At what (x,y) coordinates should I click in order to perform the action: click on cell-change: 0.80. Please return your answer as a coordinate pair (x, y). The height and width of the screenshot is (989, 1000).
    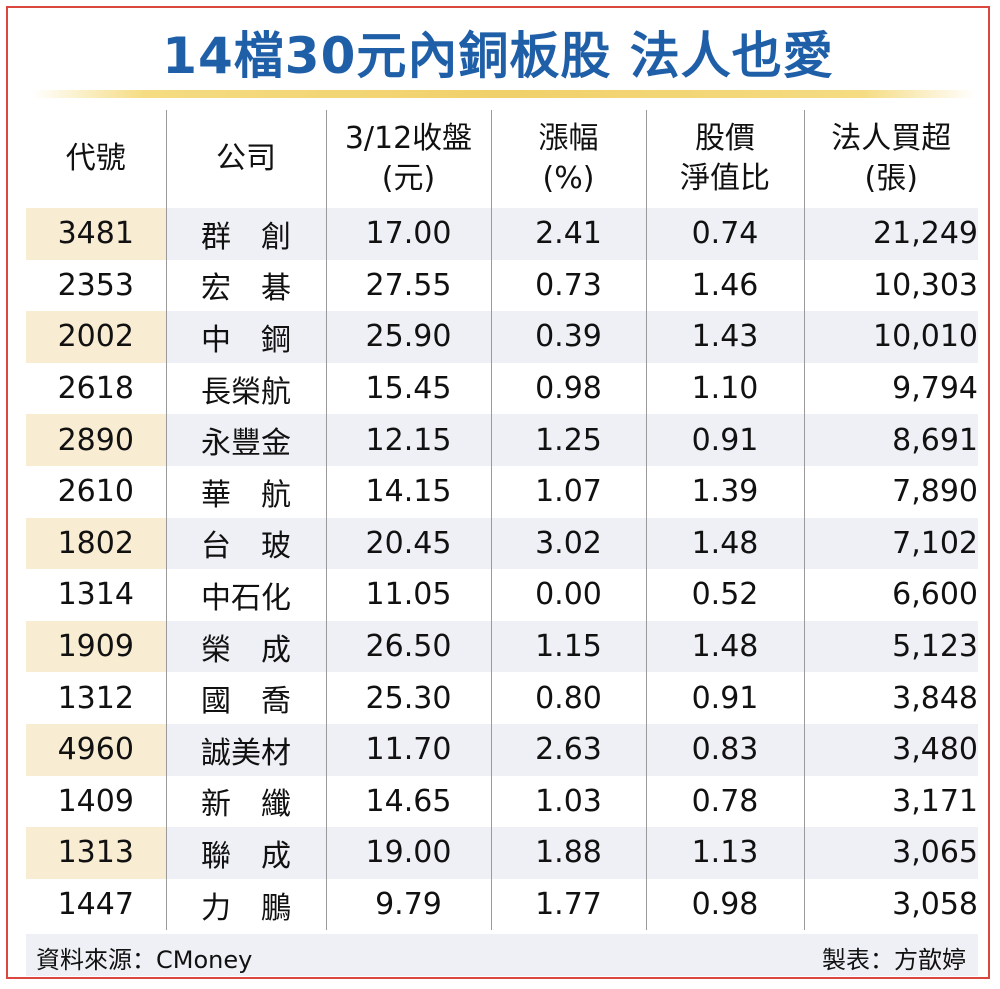
    Looking at the image, I should click on (568, 698).